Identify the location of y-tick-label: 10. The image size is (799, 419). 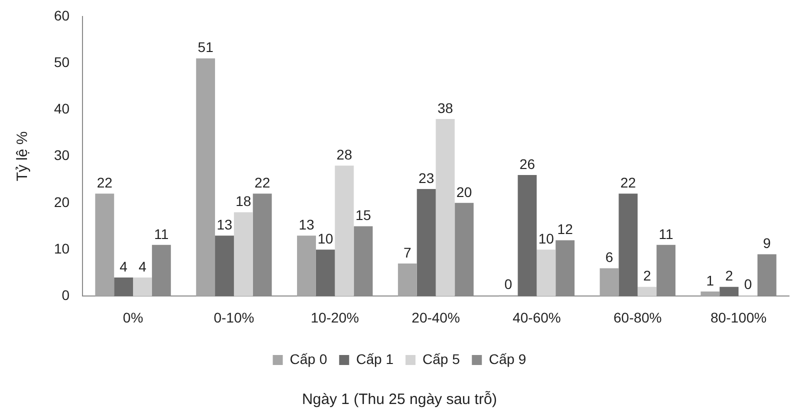
(62, 248).